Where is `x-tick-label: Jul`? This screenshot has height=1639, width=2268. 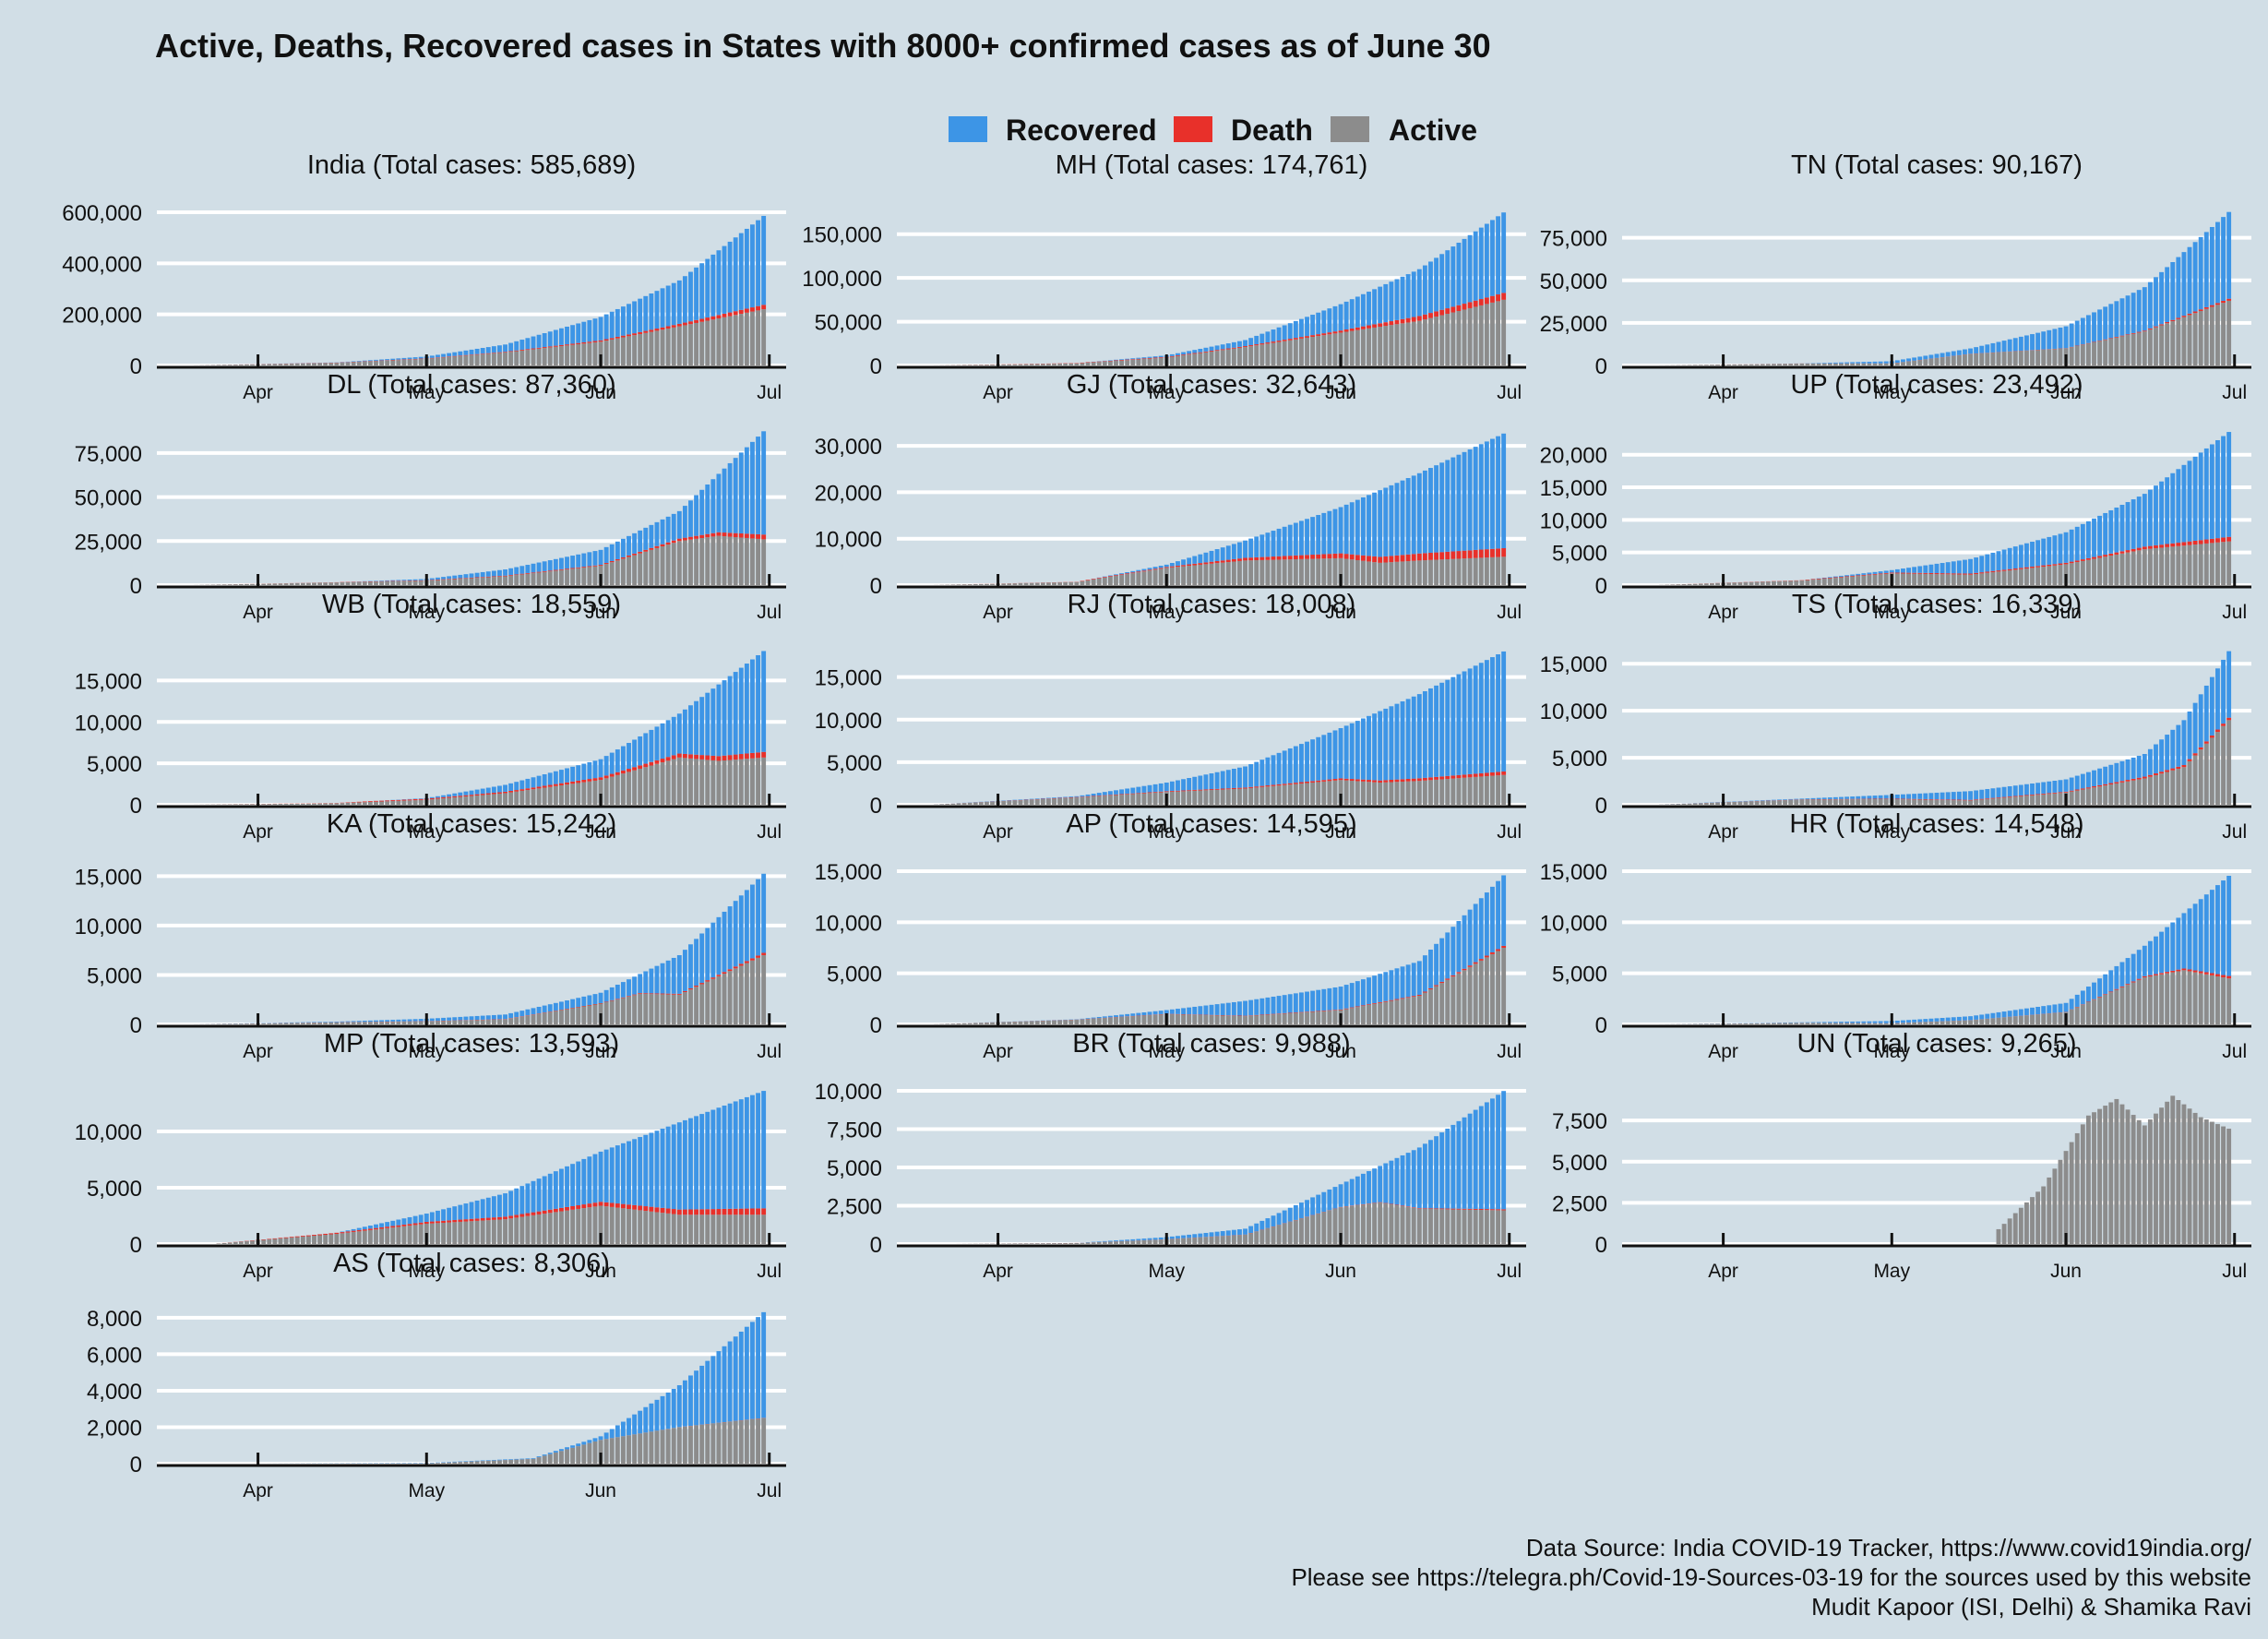
x-tick-label: Jul is located at coordinates (1510, 1051).